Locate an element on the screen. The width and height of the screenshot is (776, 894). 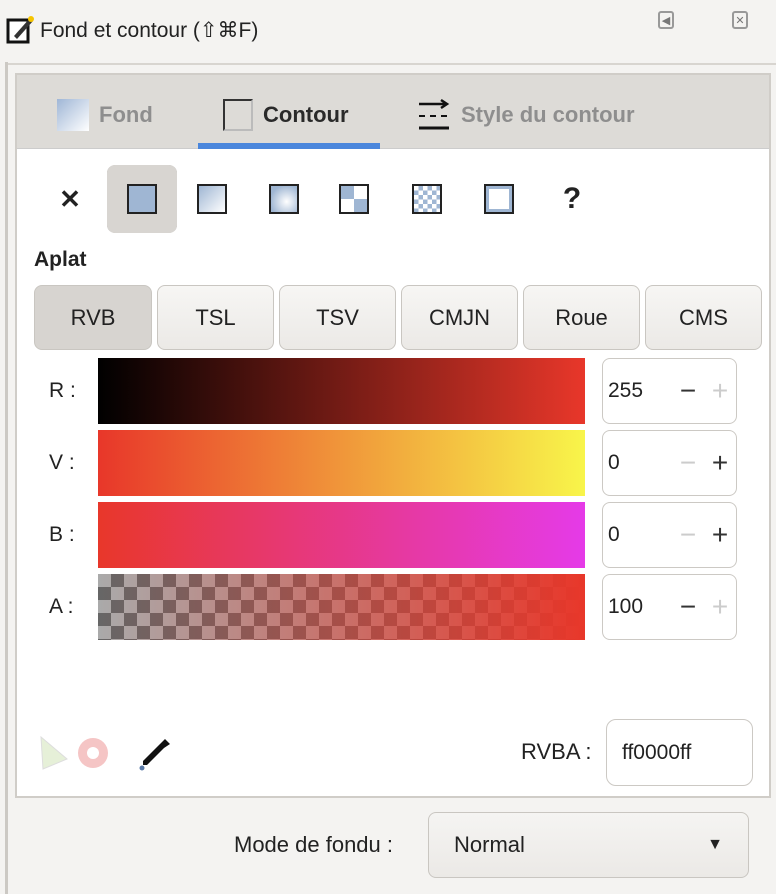
paint-mesh-button is located at coordinates (354, 199).